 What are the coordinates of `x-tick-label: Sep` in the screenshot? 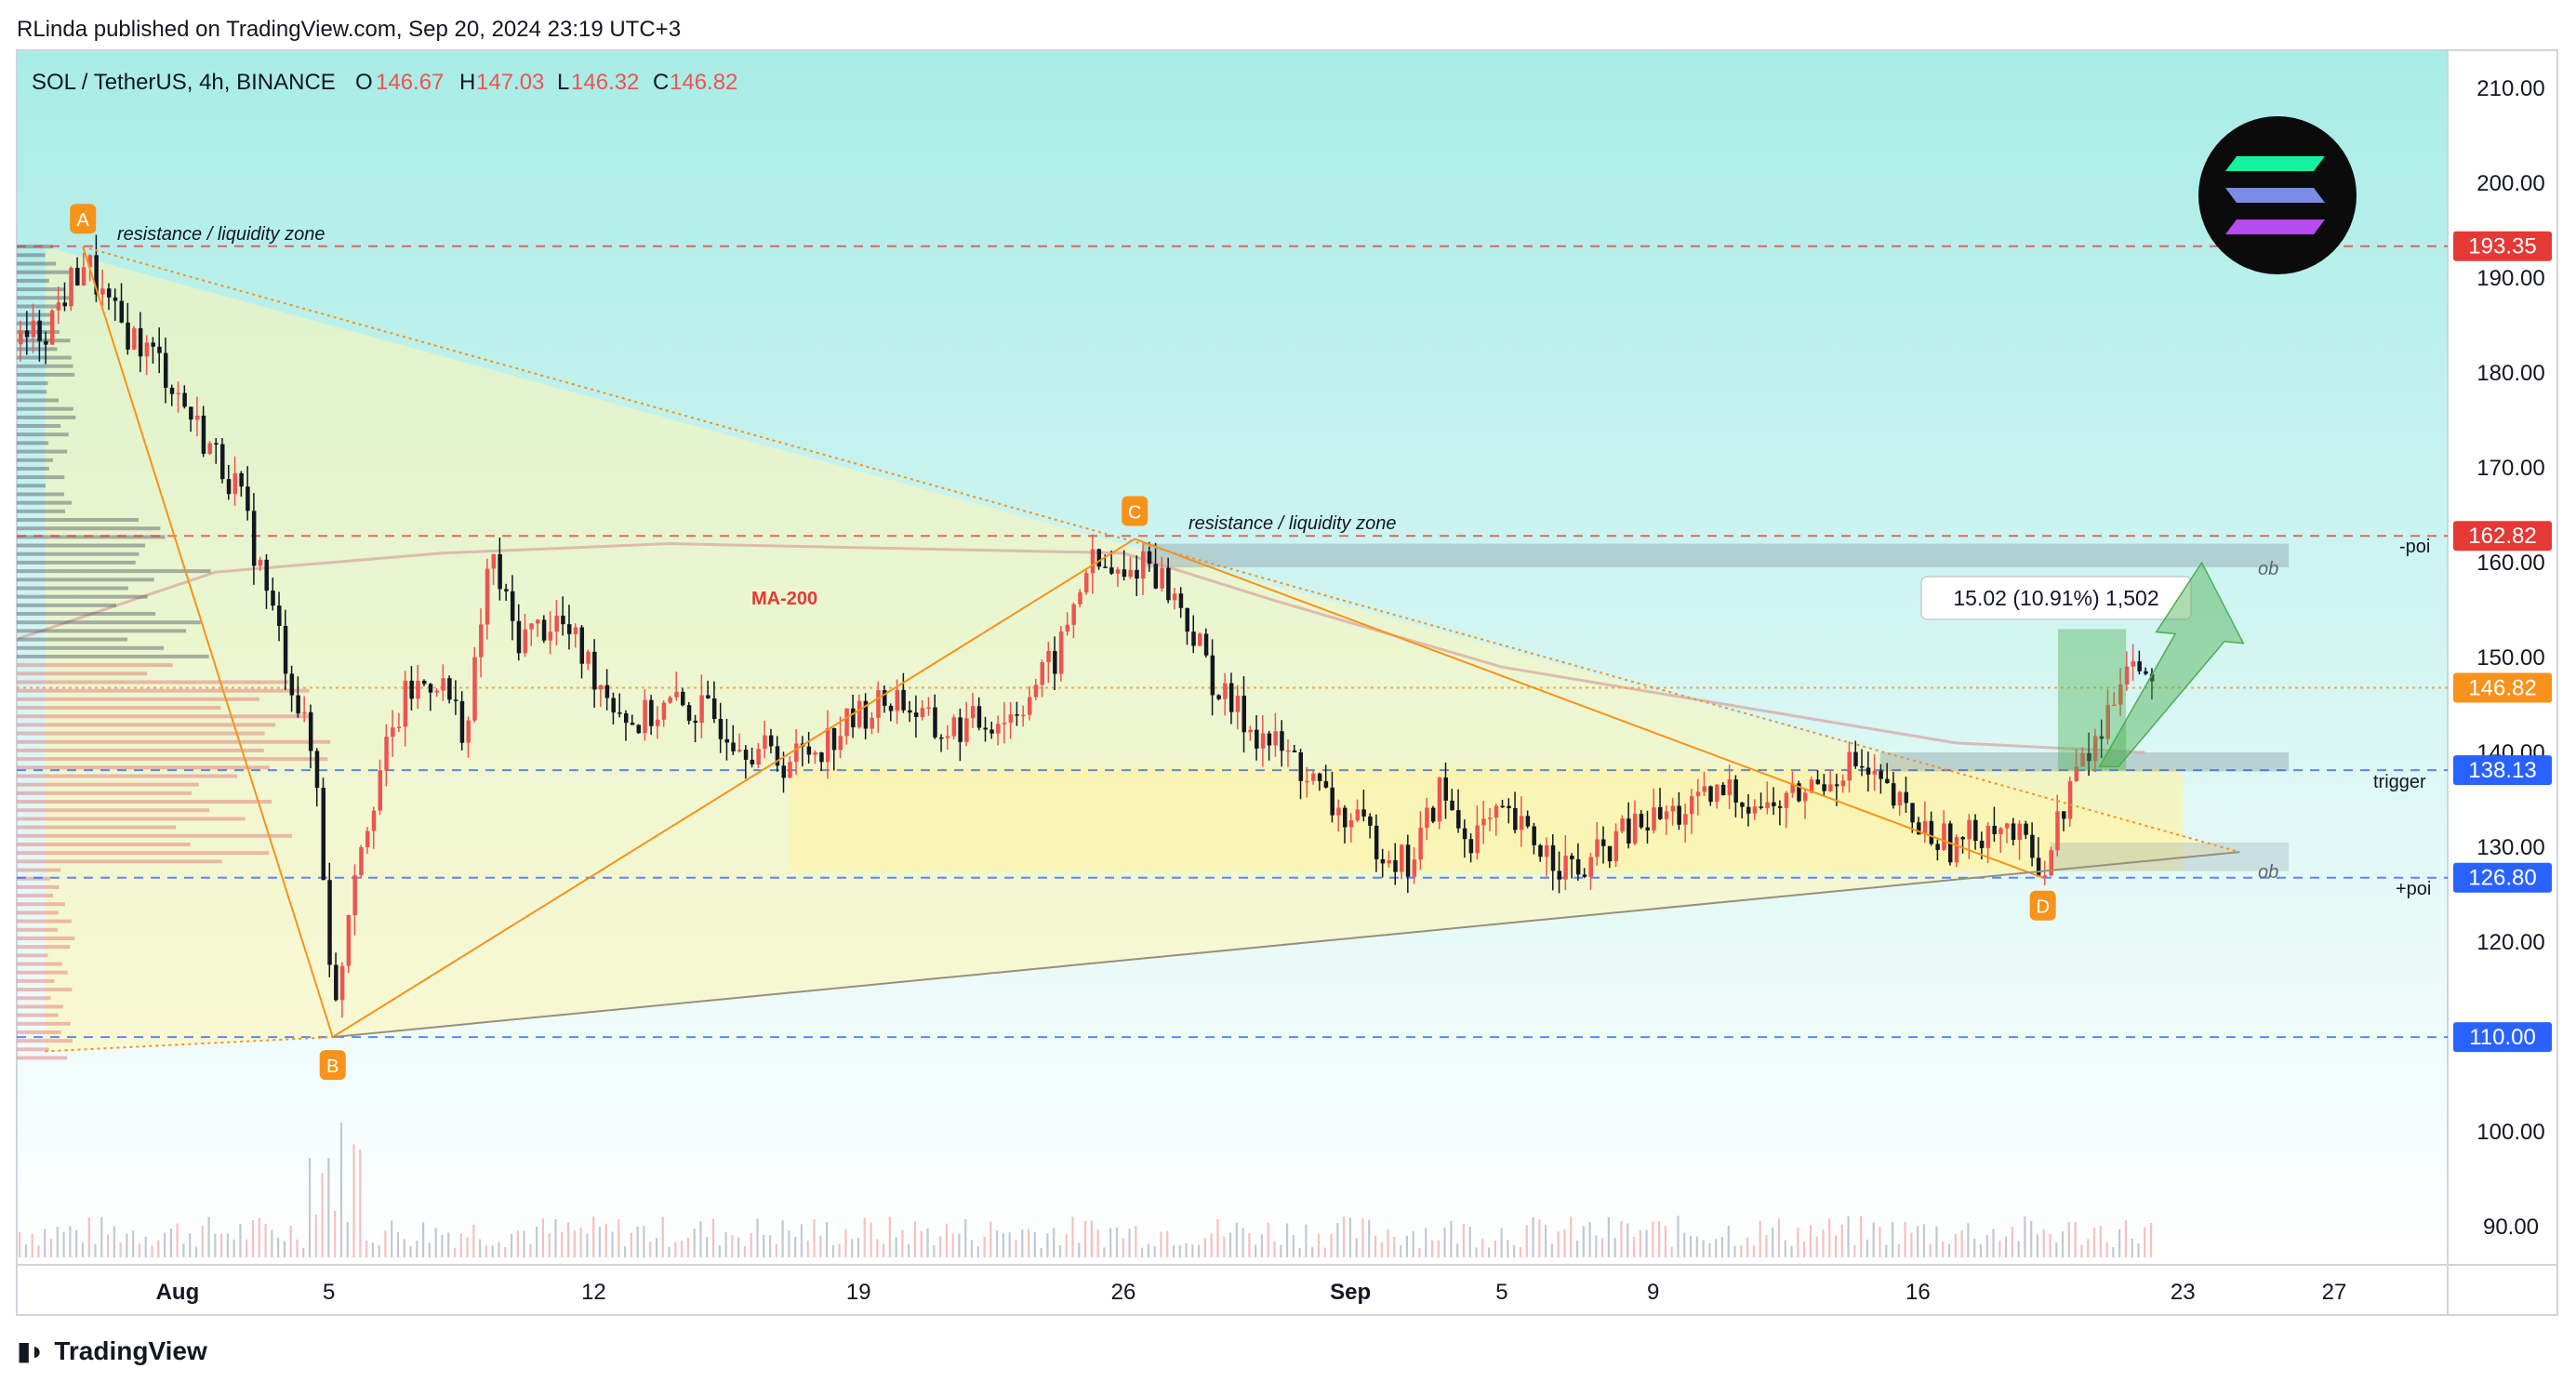 It's located at (1350, 1293).